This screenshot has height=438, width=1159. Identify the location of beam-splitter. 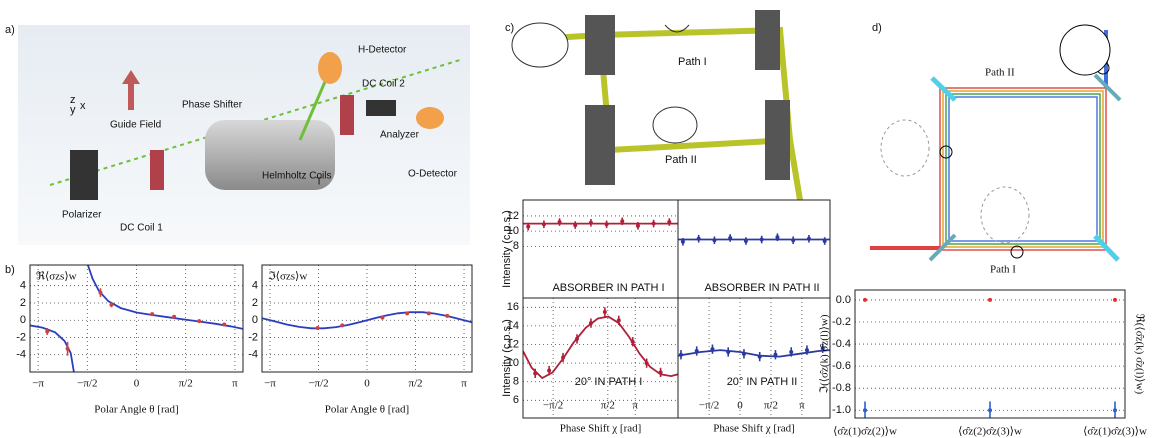
(942, 247).